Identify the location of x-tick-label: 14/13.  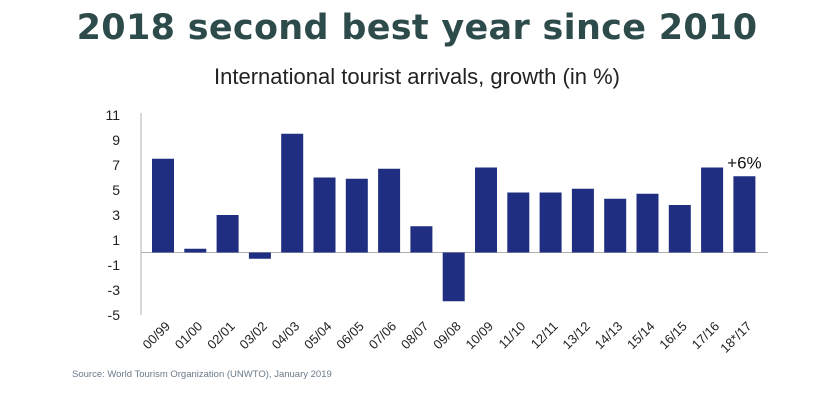
(609, 336).